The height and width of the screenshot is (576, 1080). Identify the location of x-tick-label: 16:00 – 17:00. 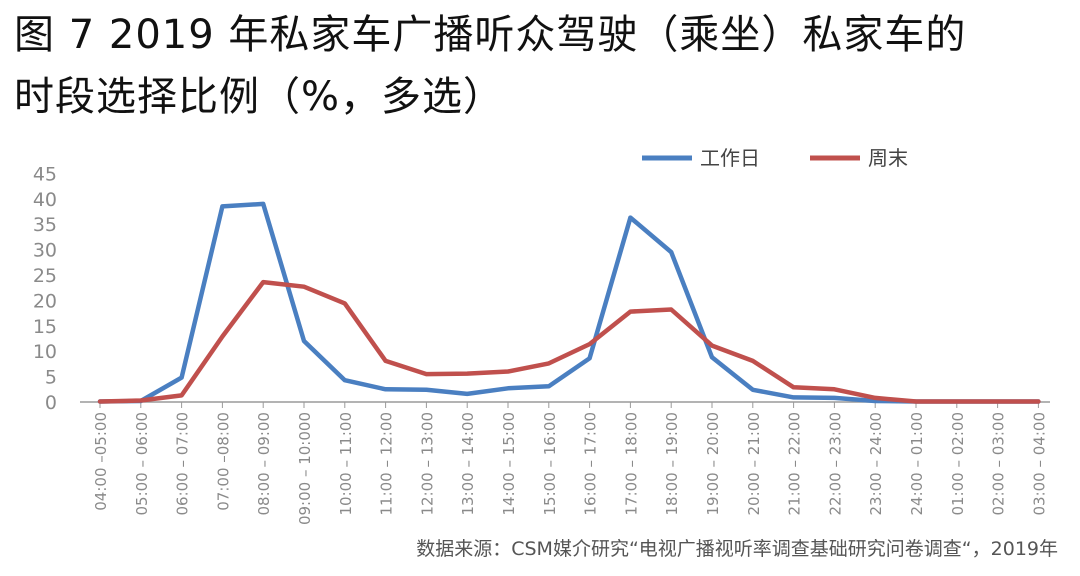
(591, 464).